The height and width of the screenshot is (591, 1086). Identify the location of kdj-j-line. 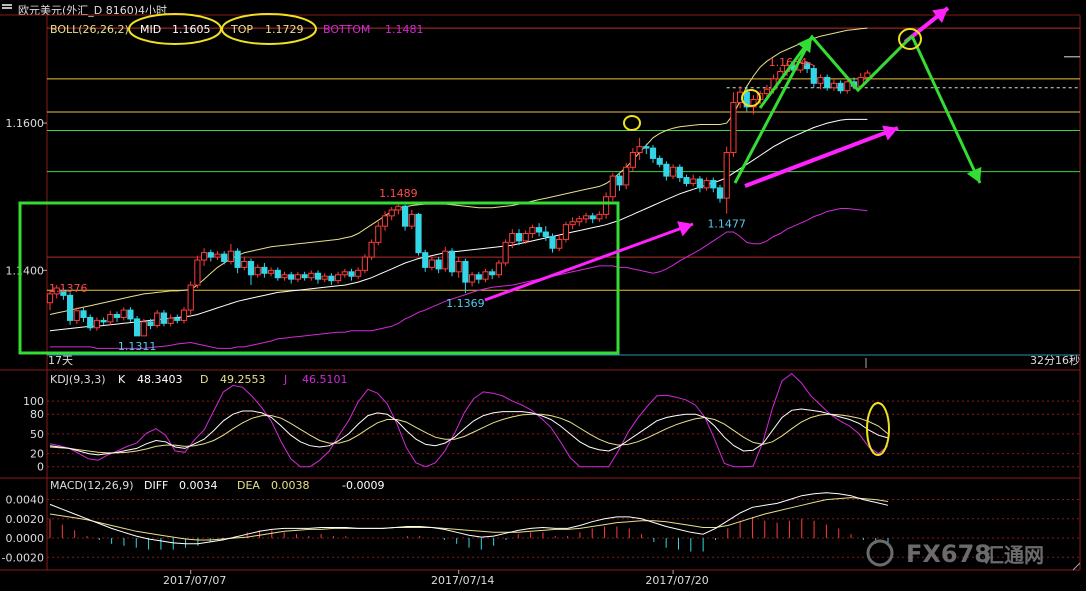
(469, 420).